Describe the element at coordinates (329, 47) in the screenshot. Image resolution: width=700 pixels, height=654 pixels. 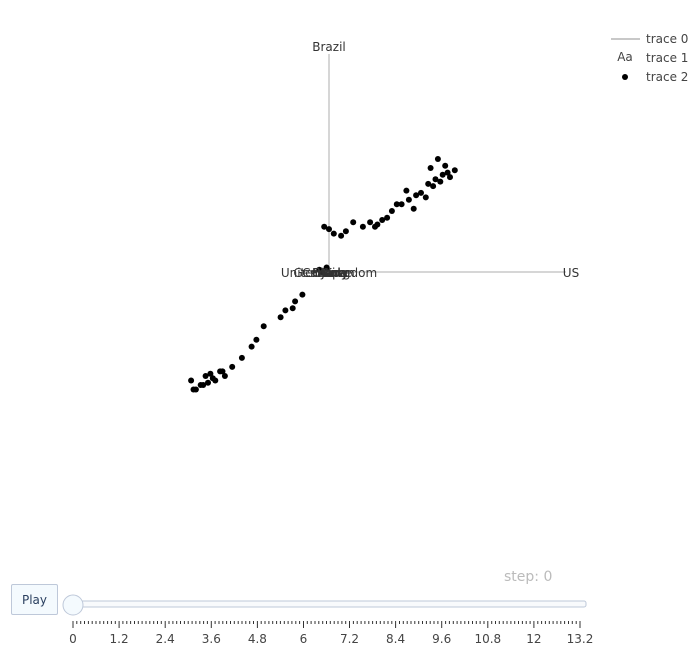
I see `axis-label-top: Brazil` at that location.